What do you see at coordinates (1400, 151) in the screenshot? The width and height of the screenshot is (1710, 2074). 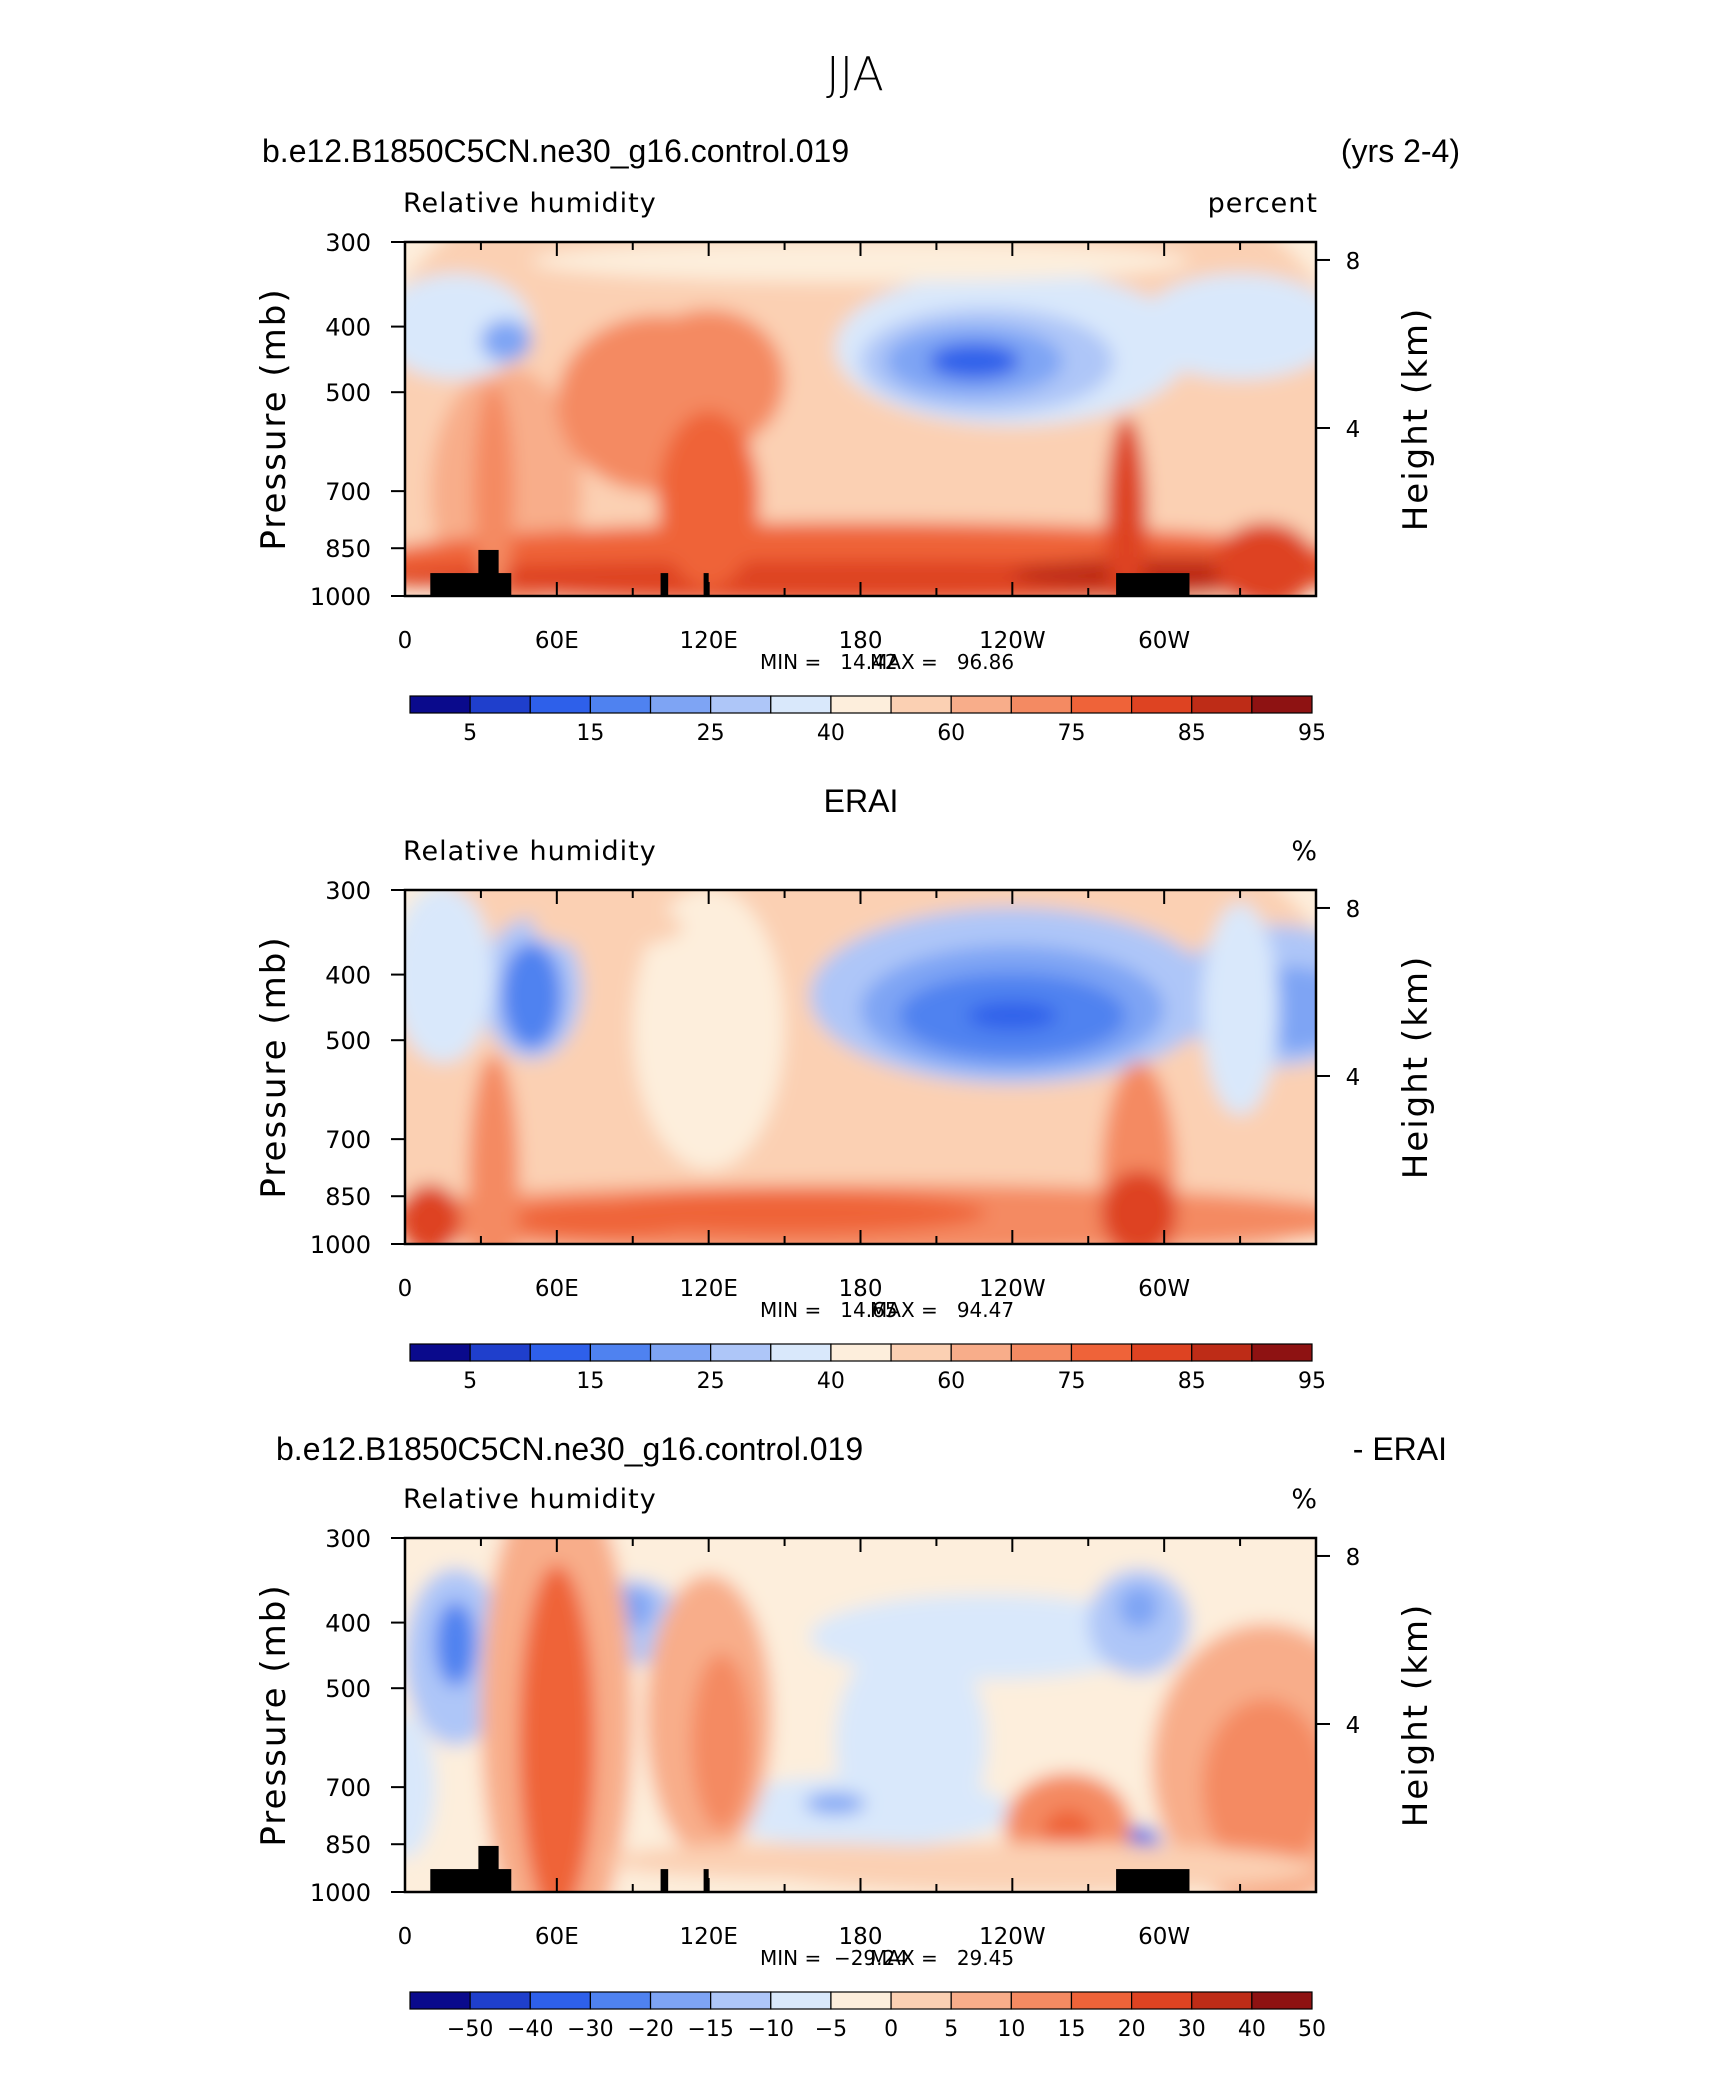 I see `panel1-years: (yrs 2-4)` at bounding box center [1400, 151].